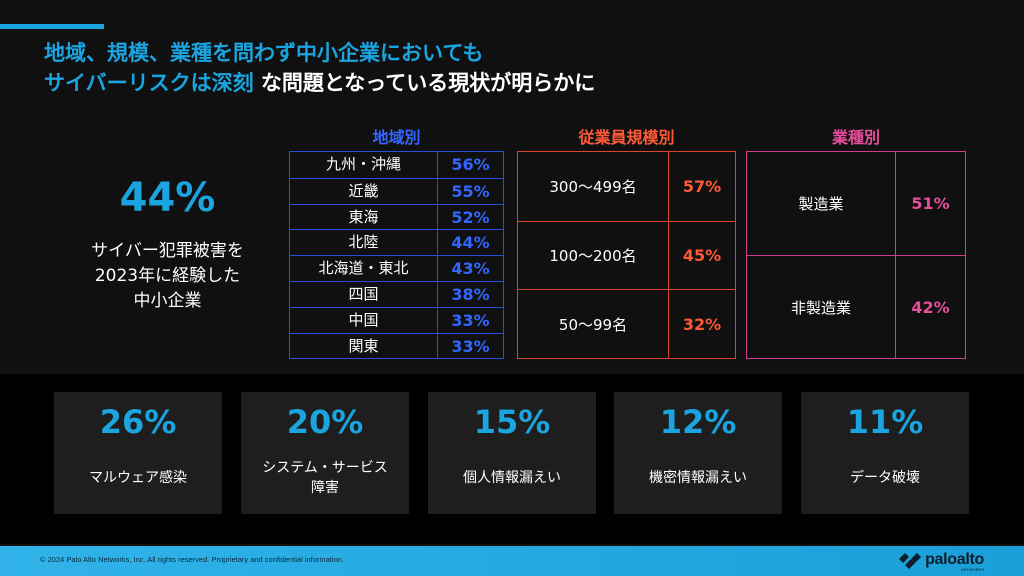  I want to click on region-name: 関東, so click(364, 346).